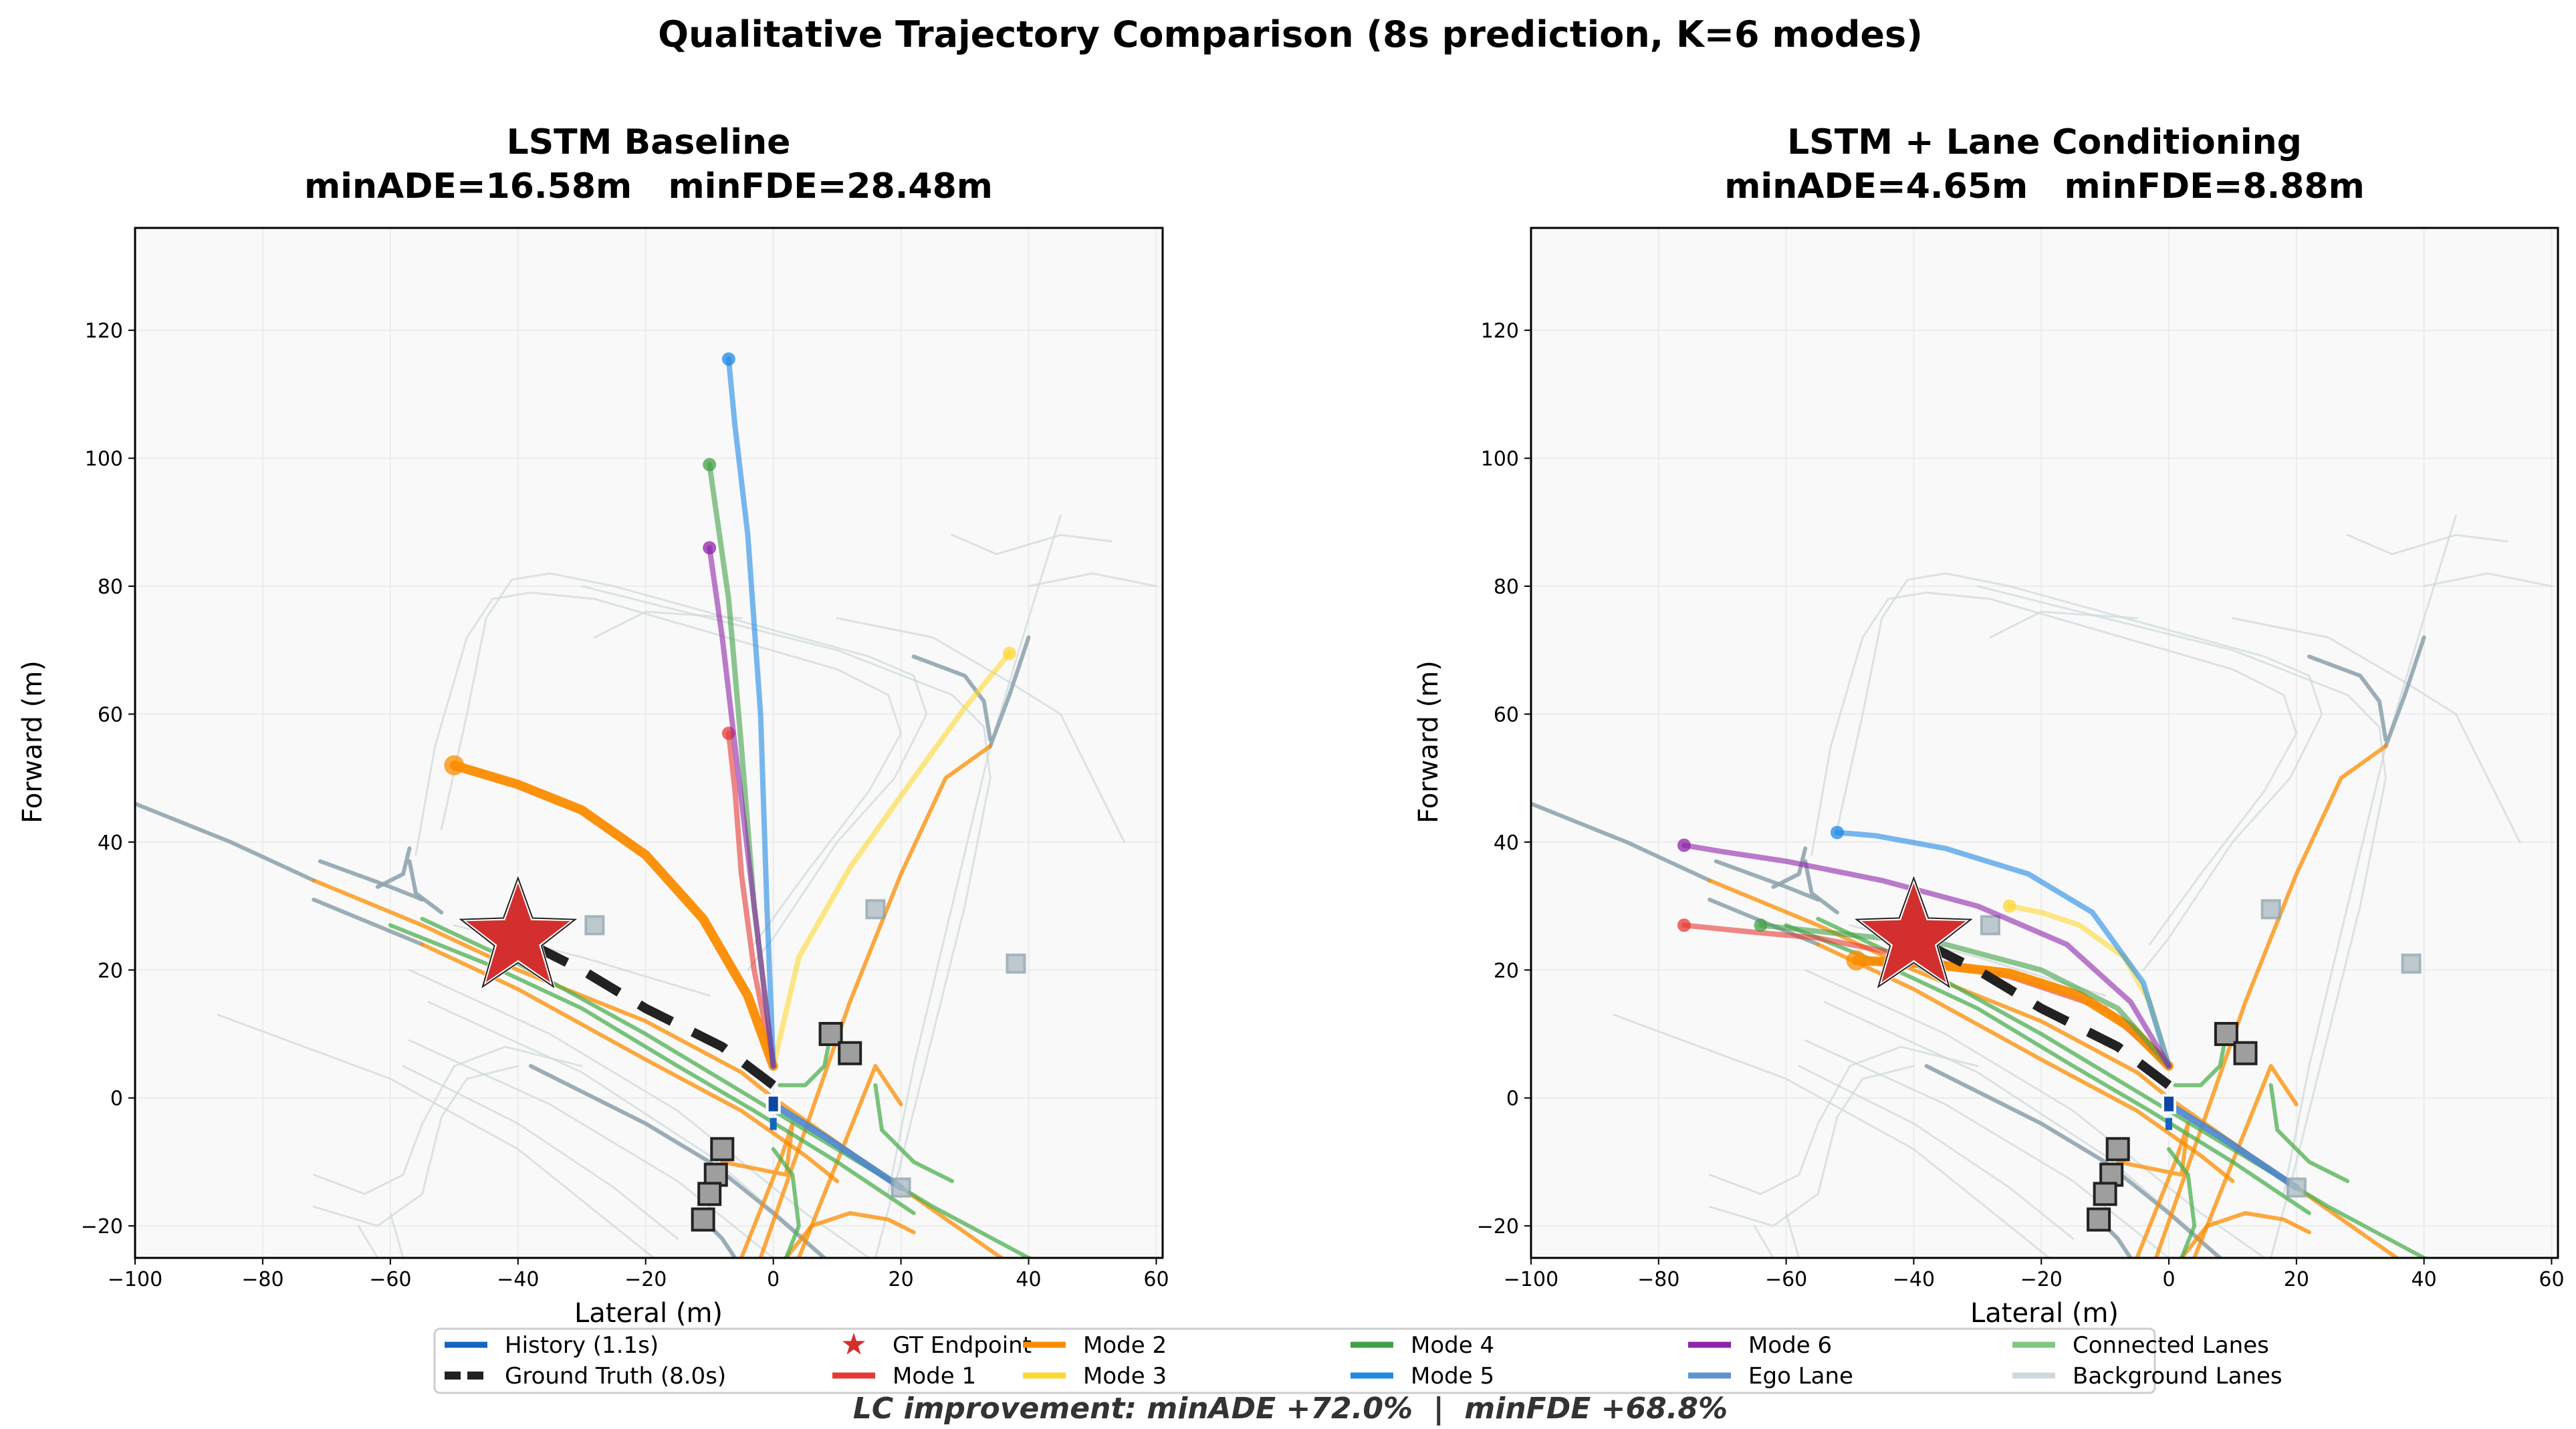 The image size is (2576, 1429). I want to click on ego-vehicle, so click(773, 1103).